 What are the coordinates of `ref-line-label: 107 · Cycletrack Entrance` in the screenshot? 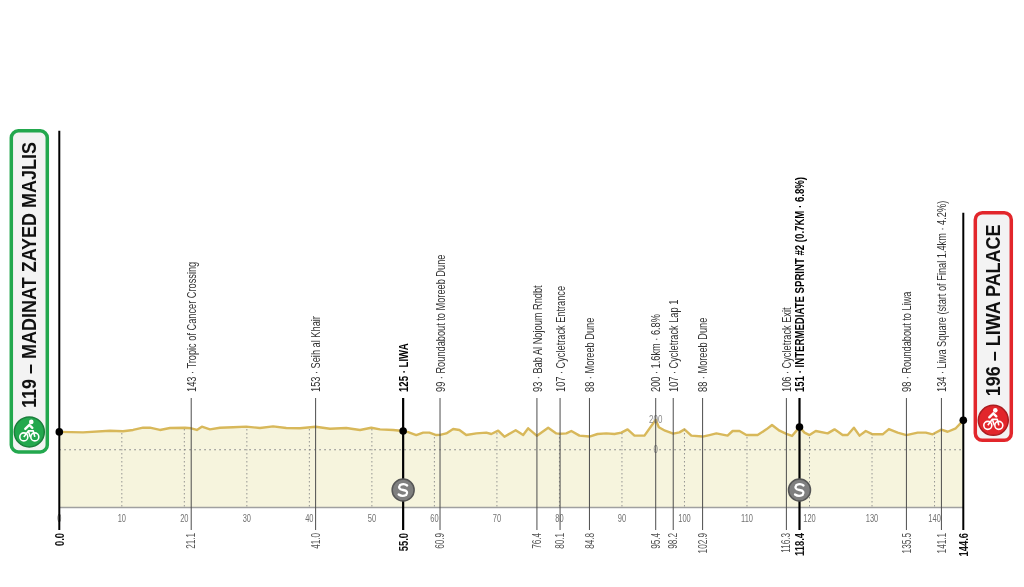 It's located at (560, 338).